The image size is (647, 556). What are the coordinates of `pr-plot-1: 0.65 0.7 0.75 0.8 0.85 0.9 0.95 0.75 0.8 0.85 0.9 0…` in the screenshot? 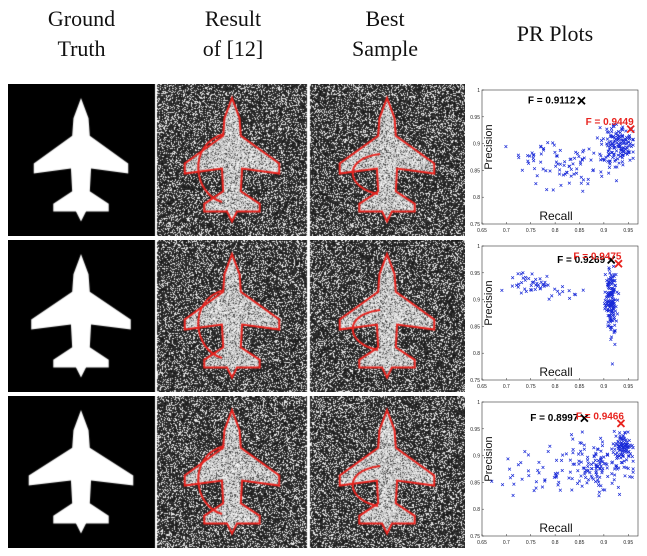 It's located at (555, 160).